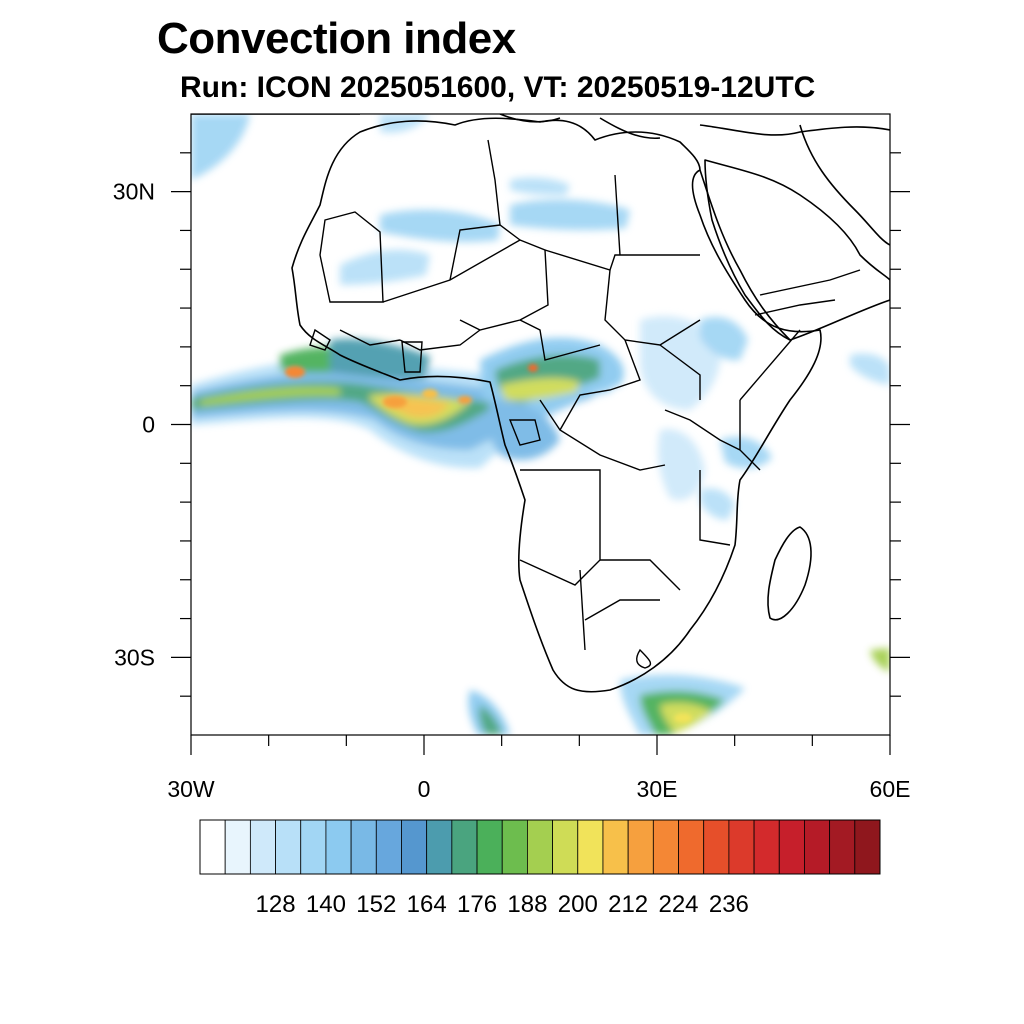 The height and width of the screenshot is (1024, 1024). What do you see at coordinates (498, 87) in the screenshot?
I see `chart-subtitle: Run: ICON 2025051600, VT: 20250519-12UTC` at bounding box center [498, 87].